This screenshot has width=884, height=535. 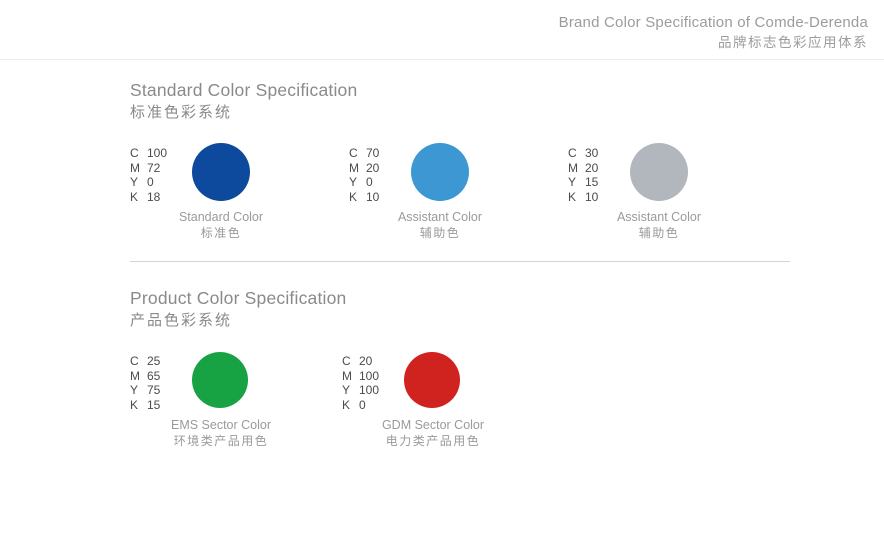 I want to click on cmyk-value: 65, so click(x=154, y=375).